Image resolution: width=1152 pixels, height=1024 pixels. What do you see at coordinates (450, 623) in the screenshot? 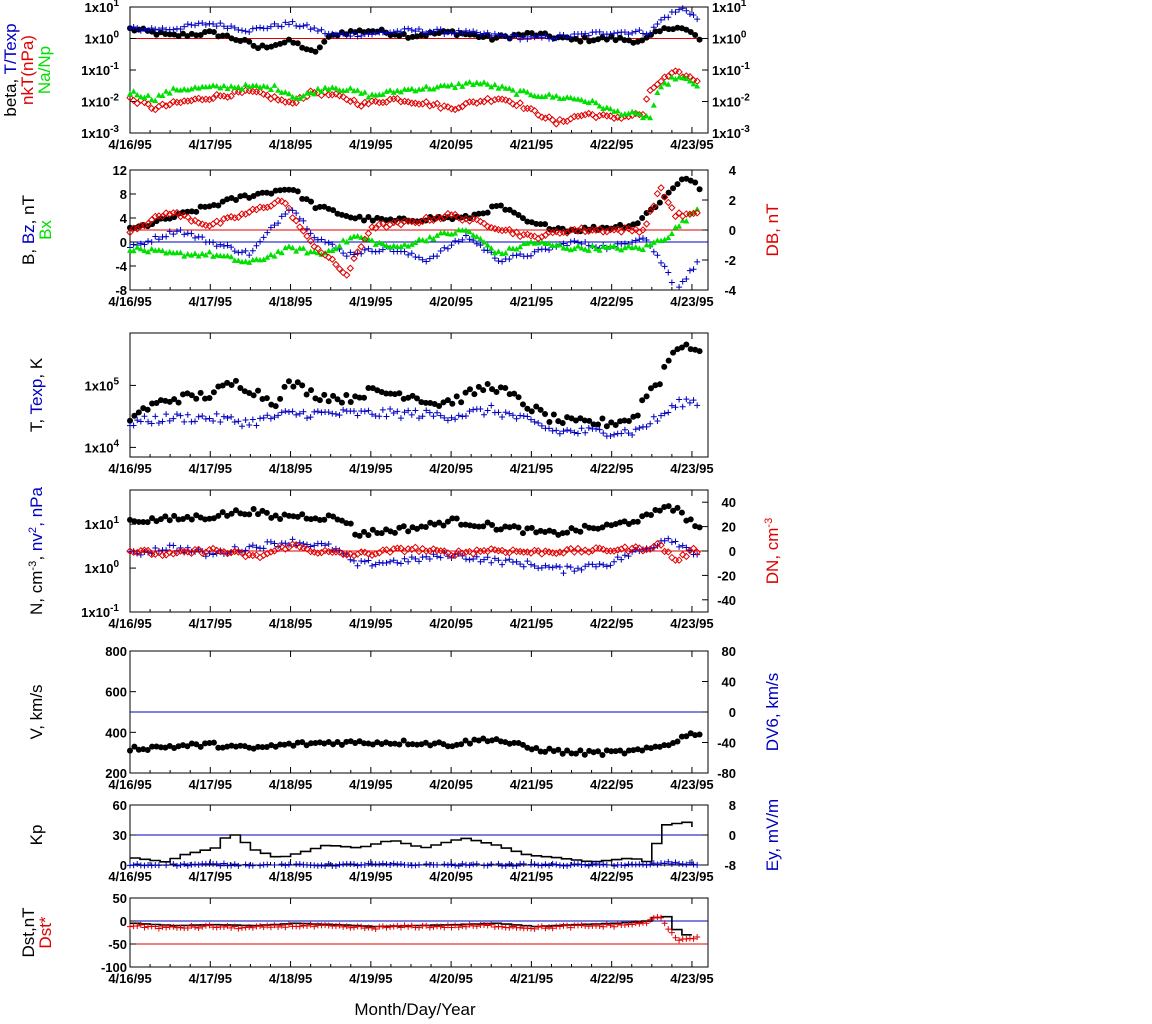
I see `x-tick-label: 4/20/95` at bounding box center [450, 623].